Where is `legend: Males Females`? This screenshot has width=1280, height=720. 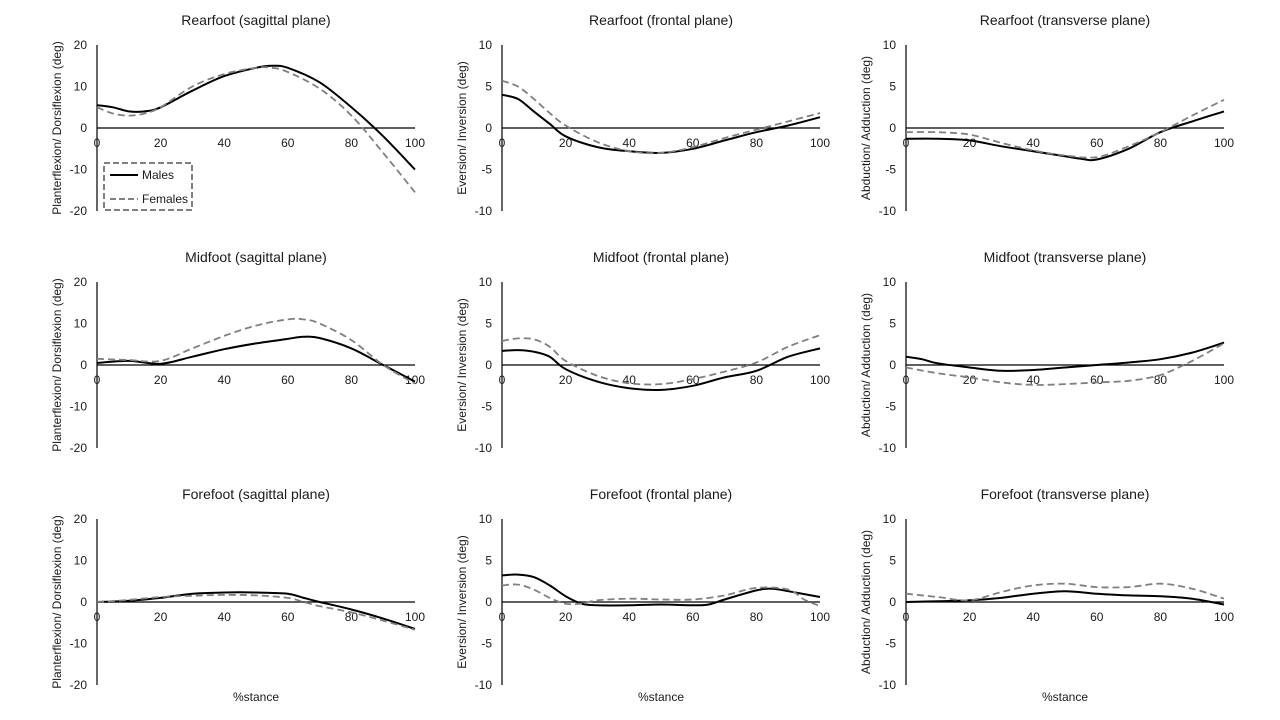
legend: Males Females is located at coordinates (148, 186).